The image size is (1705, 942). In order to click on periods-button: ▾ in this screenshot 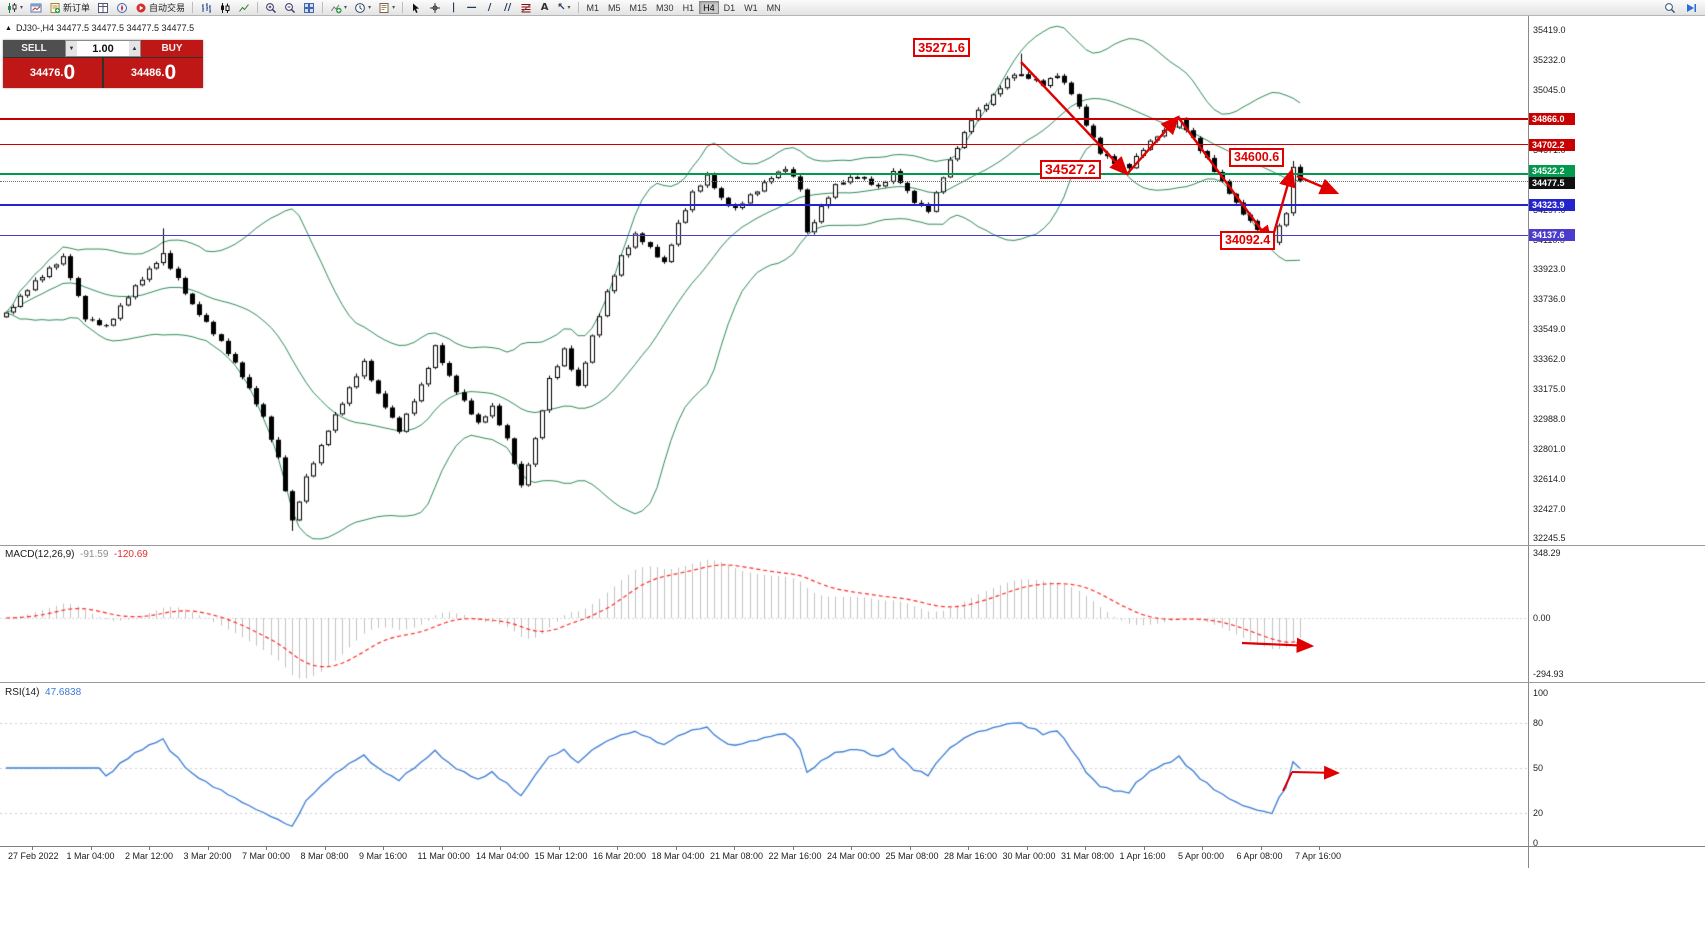, I will do `click(362, 8)`.